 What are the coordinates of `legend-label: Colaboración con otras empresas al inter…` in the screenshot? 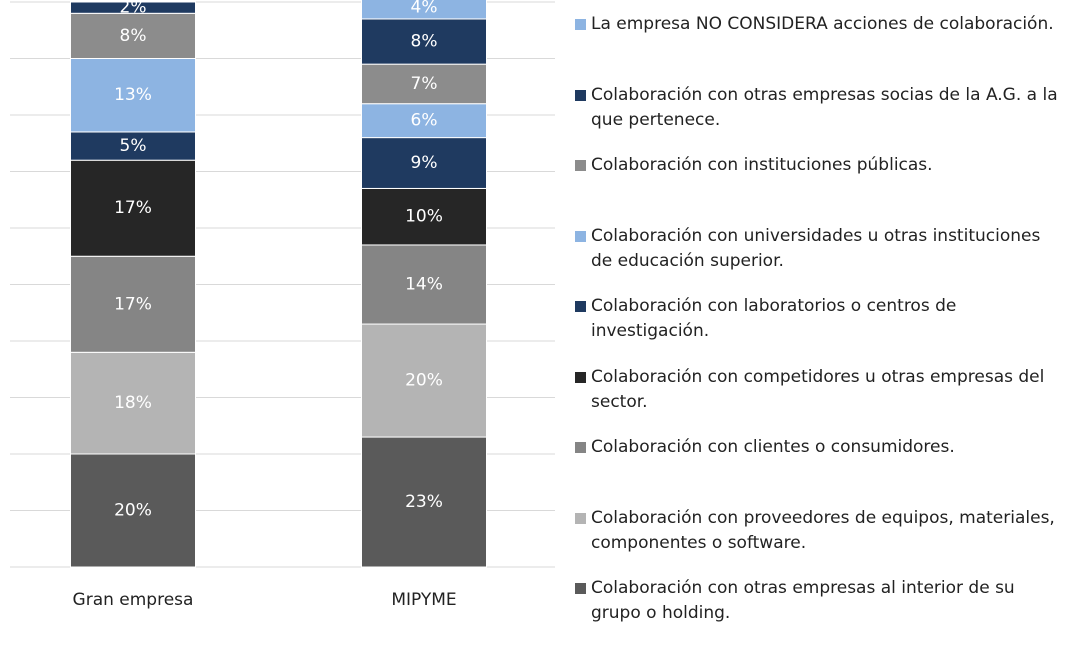 It's located at (803, 600).